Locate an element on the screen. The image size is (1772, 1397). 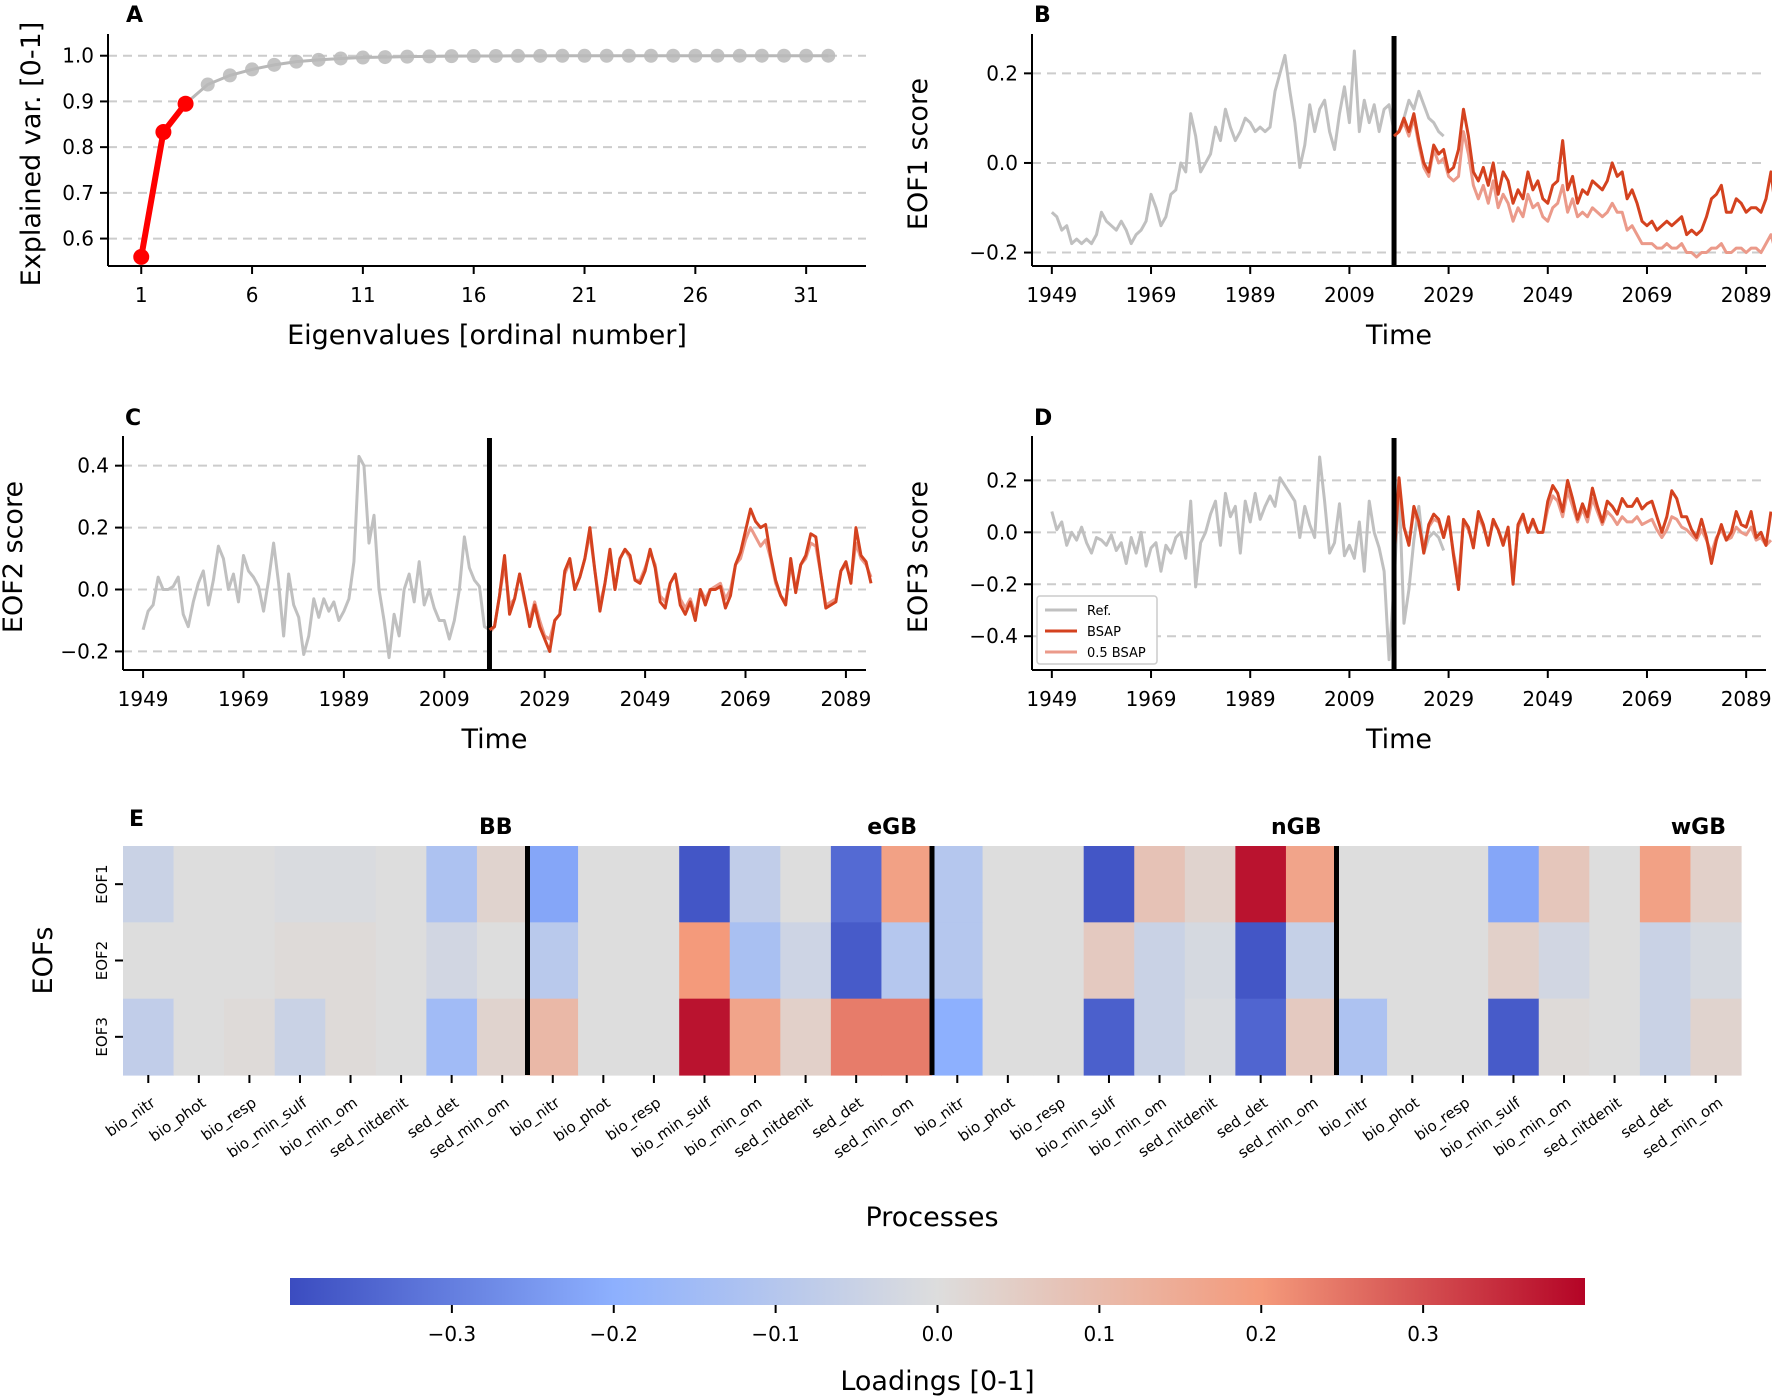
region-label: wGB is located at coordinates (1698, 827).